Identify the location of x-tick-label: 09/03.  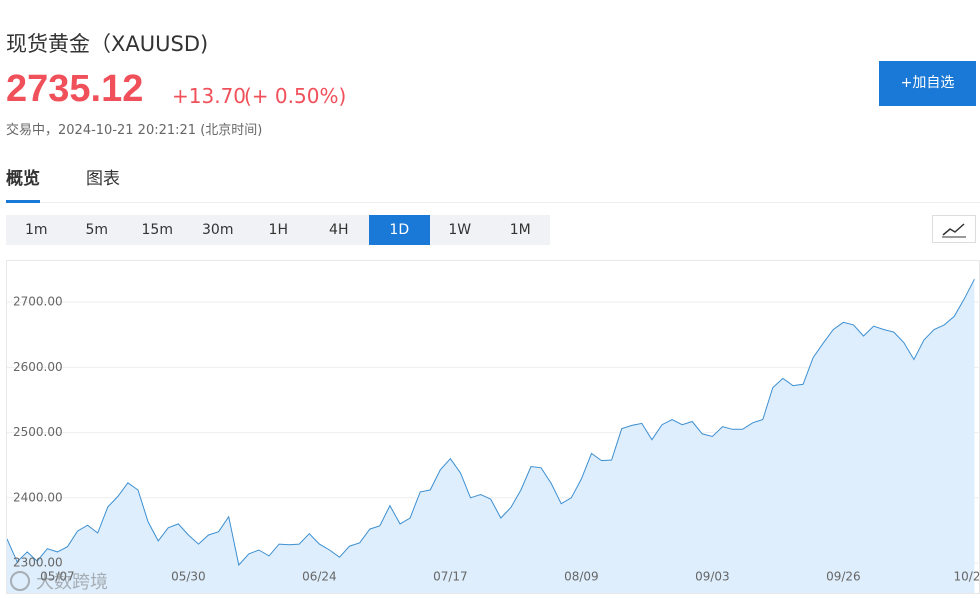
(712, 577).